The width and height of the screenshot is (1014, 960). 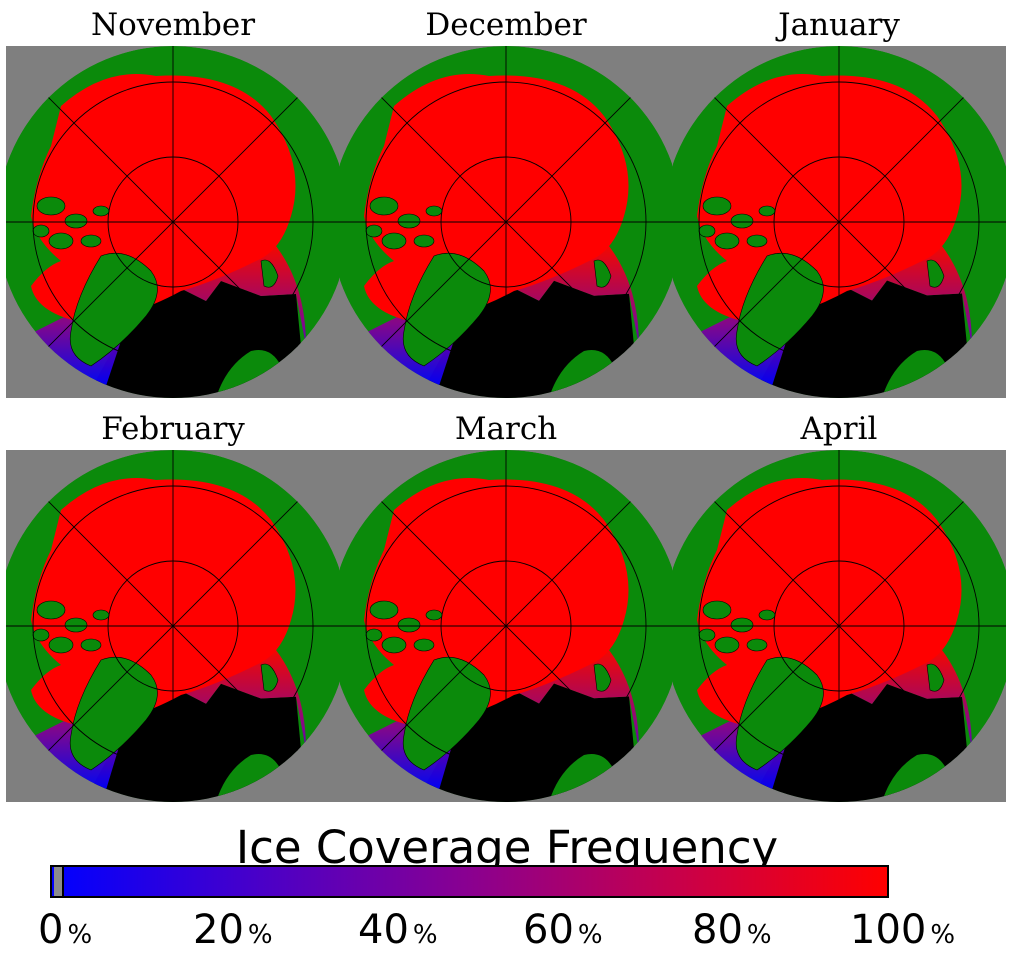 I want to click on colorbar-tick-20: 20%, so click(x=233, y=934).